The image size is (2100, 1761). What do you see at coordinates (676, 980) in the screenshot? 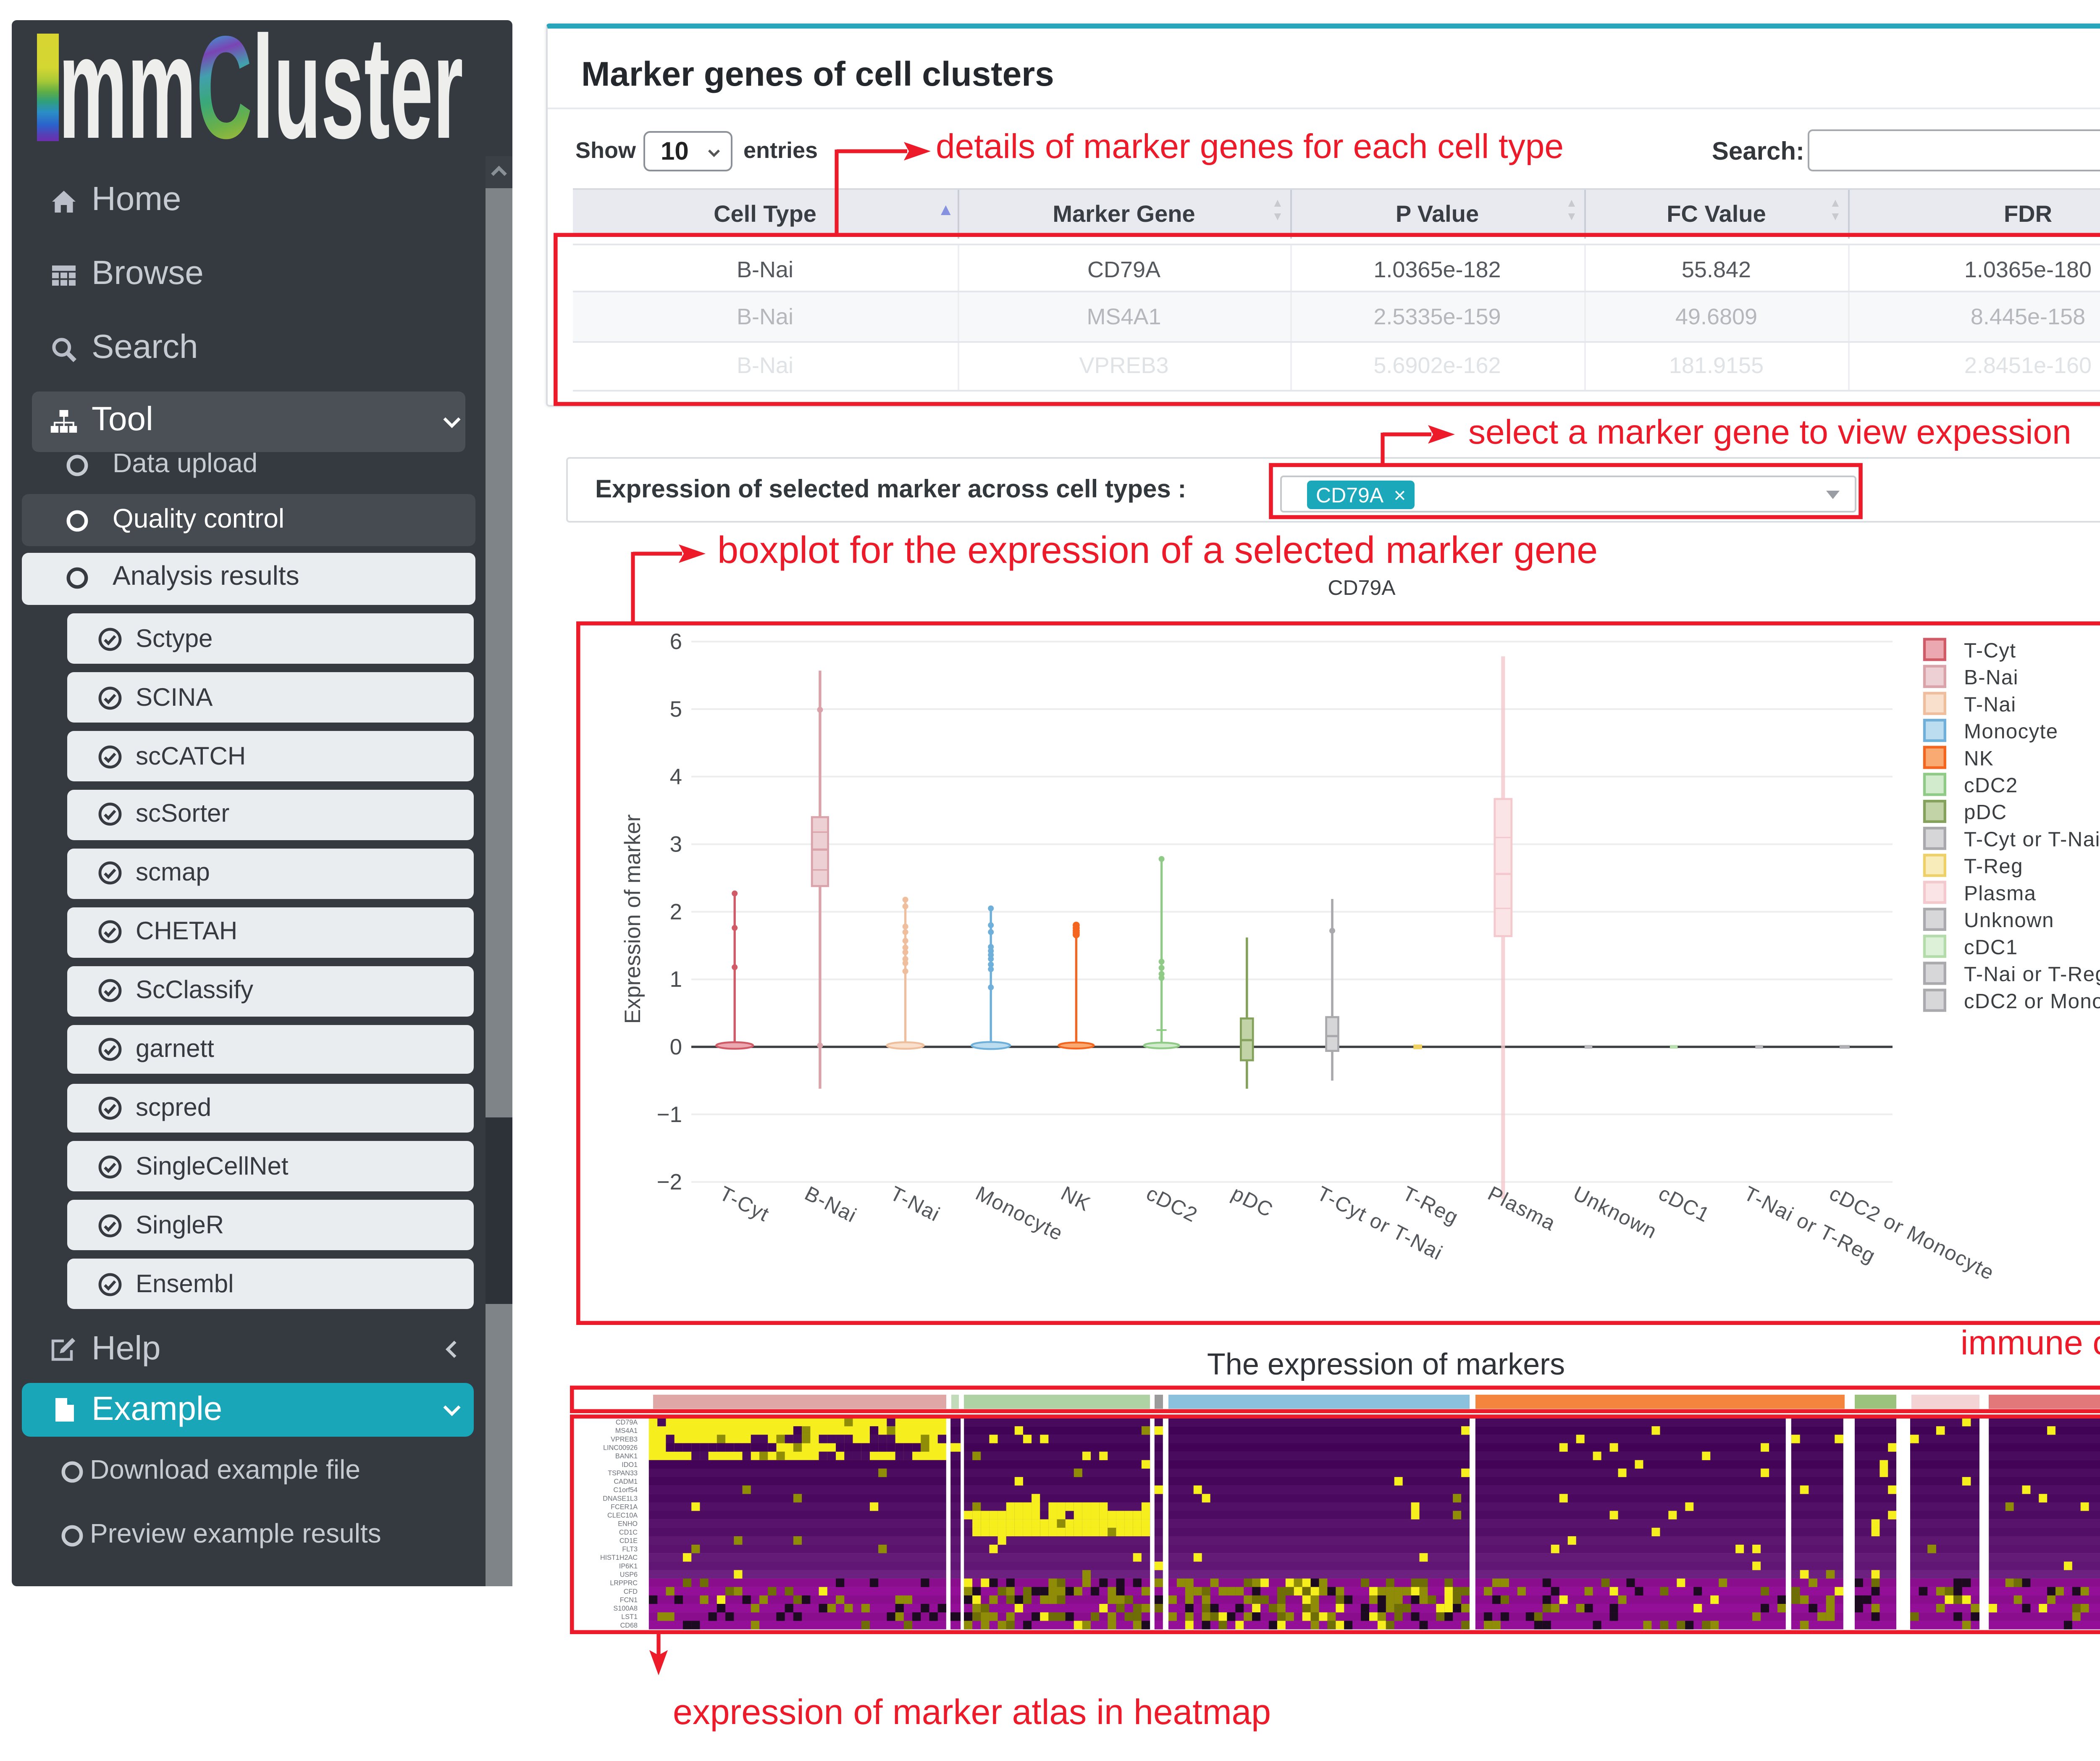
I see `svg-text: 1` at bounding box center [676, 980].